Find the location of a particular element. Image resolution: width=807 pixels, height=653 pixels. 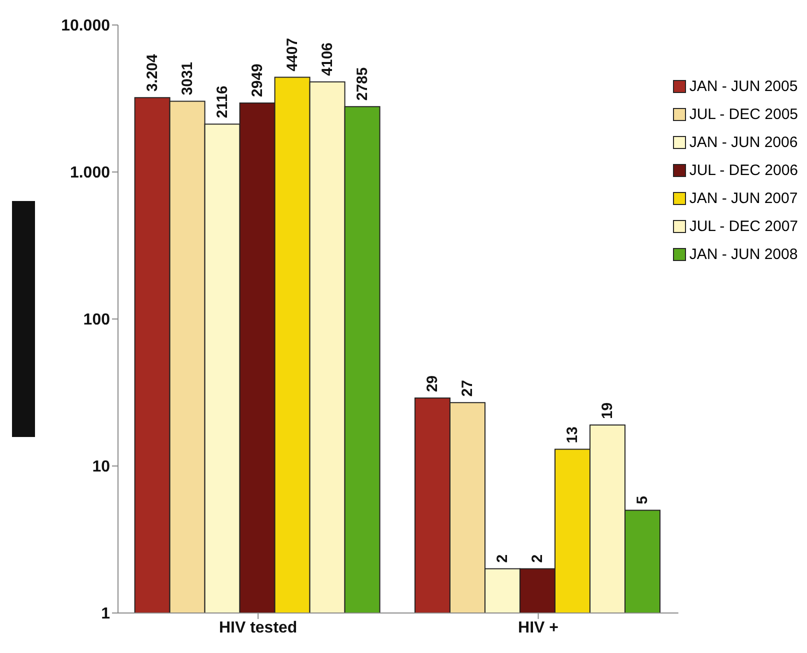

data-label: 5 is located at coordinates (642, 500).